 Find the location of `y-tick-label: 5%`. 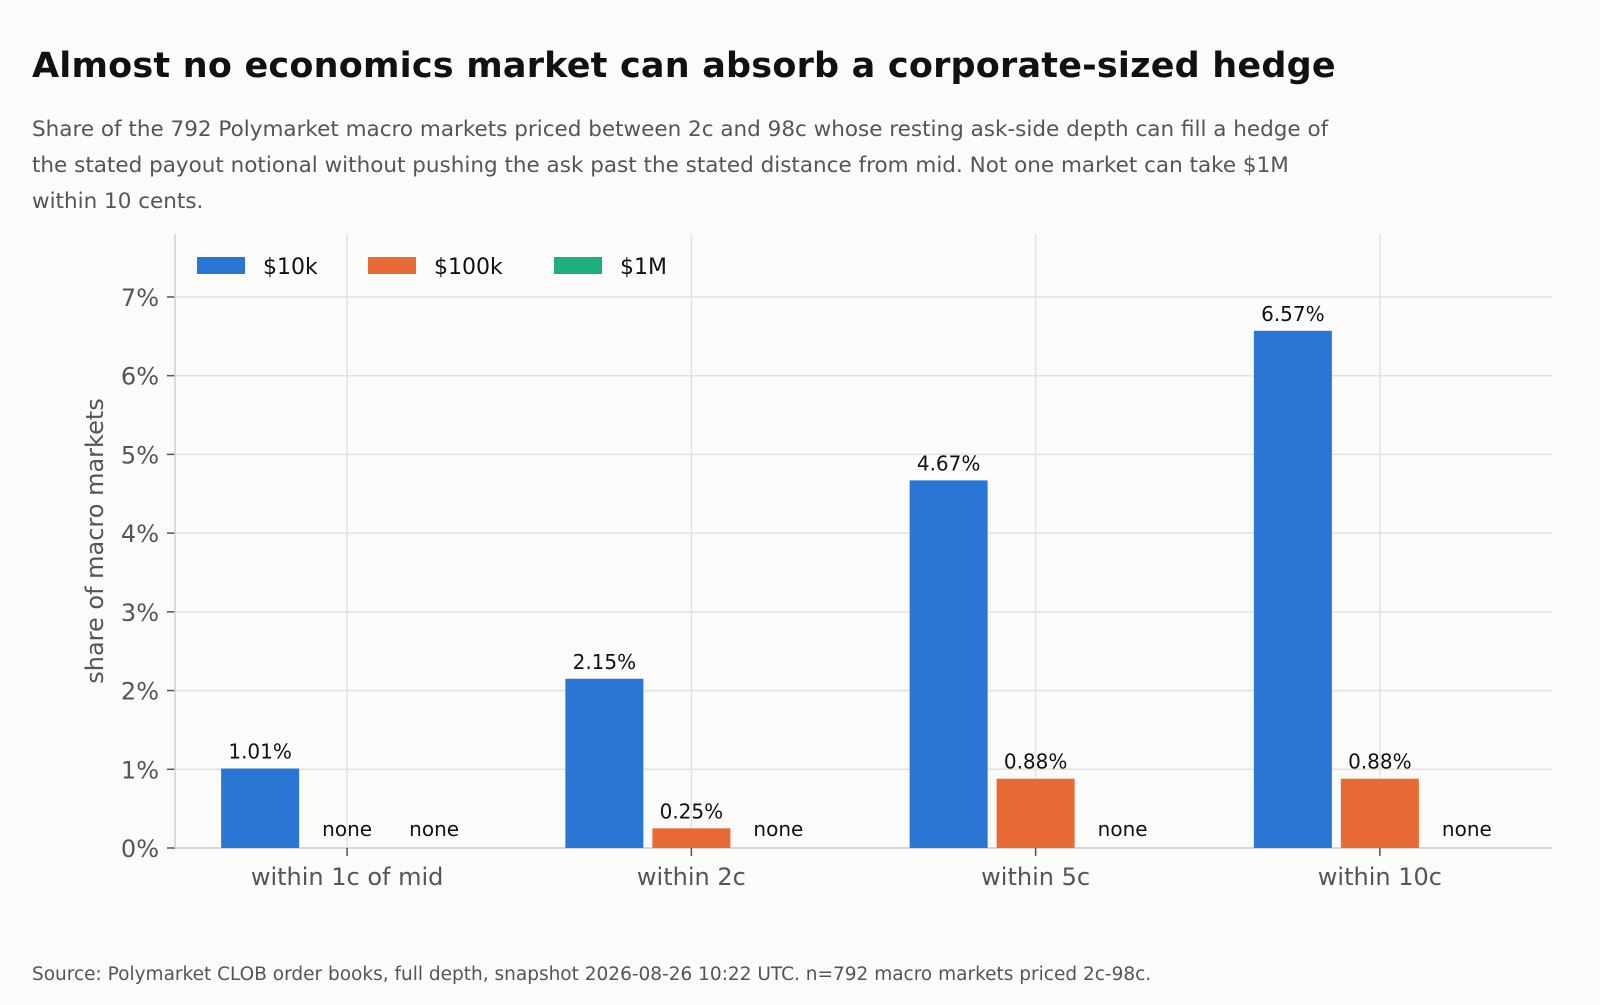

y-tick-label: 5% is located at coordinates (140, 455).